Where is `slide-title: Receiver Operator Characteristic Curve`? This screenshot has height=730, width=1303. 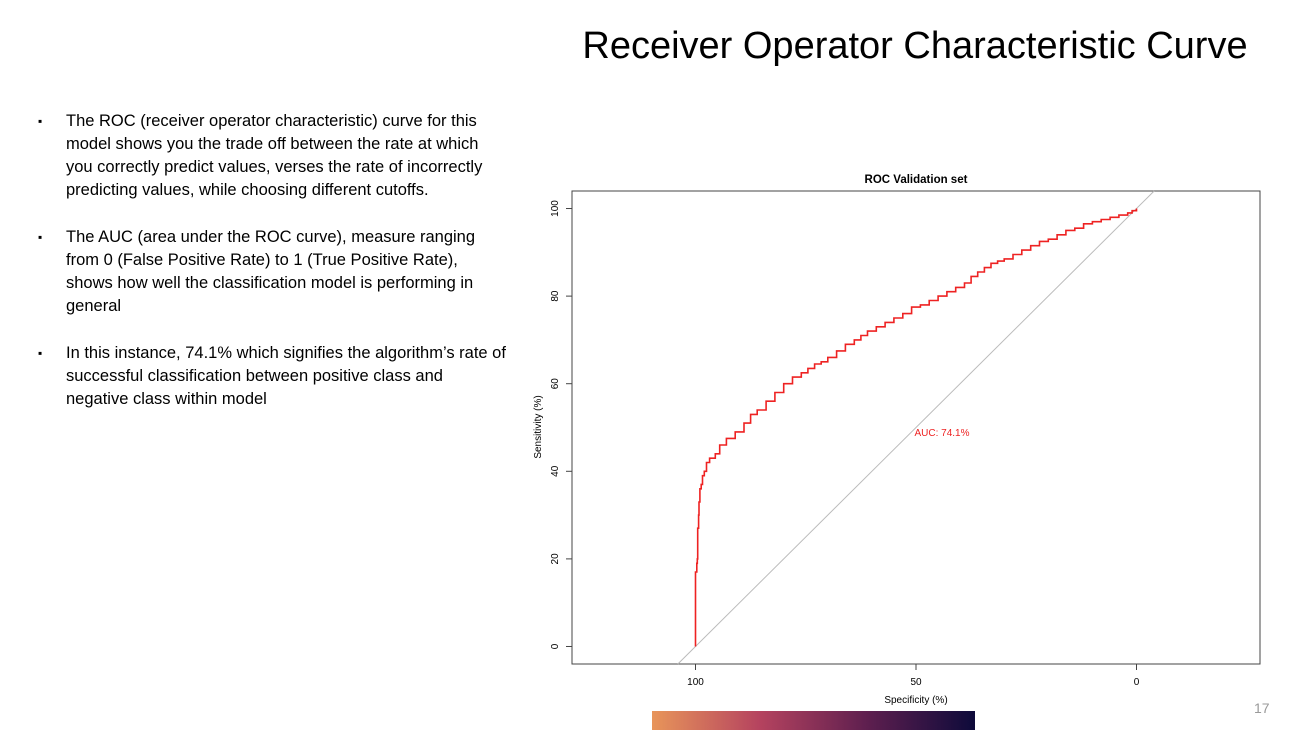
slide-title: Receiver Operator Characteristic Curve is located at coordinates (915, 46).